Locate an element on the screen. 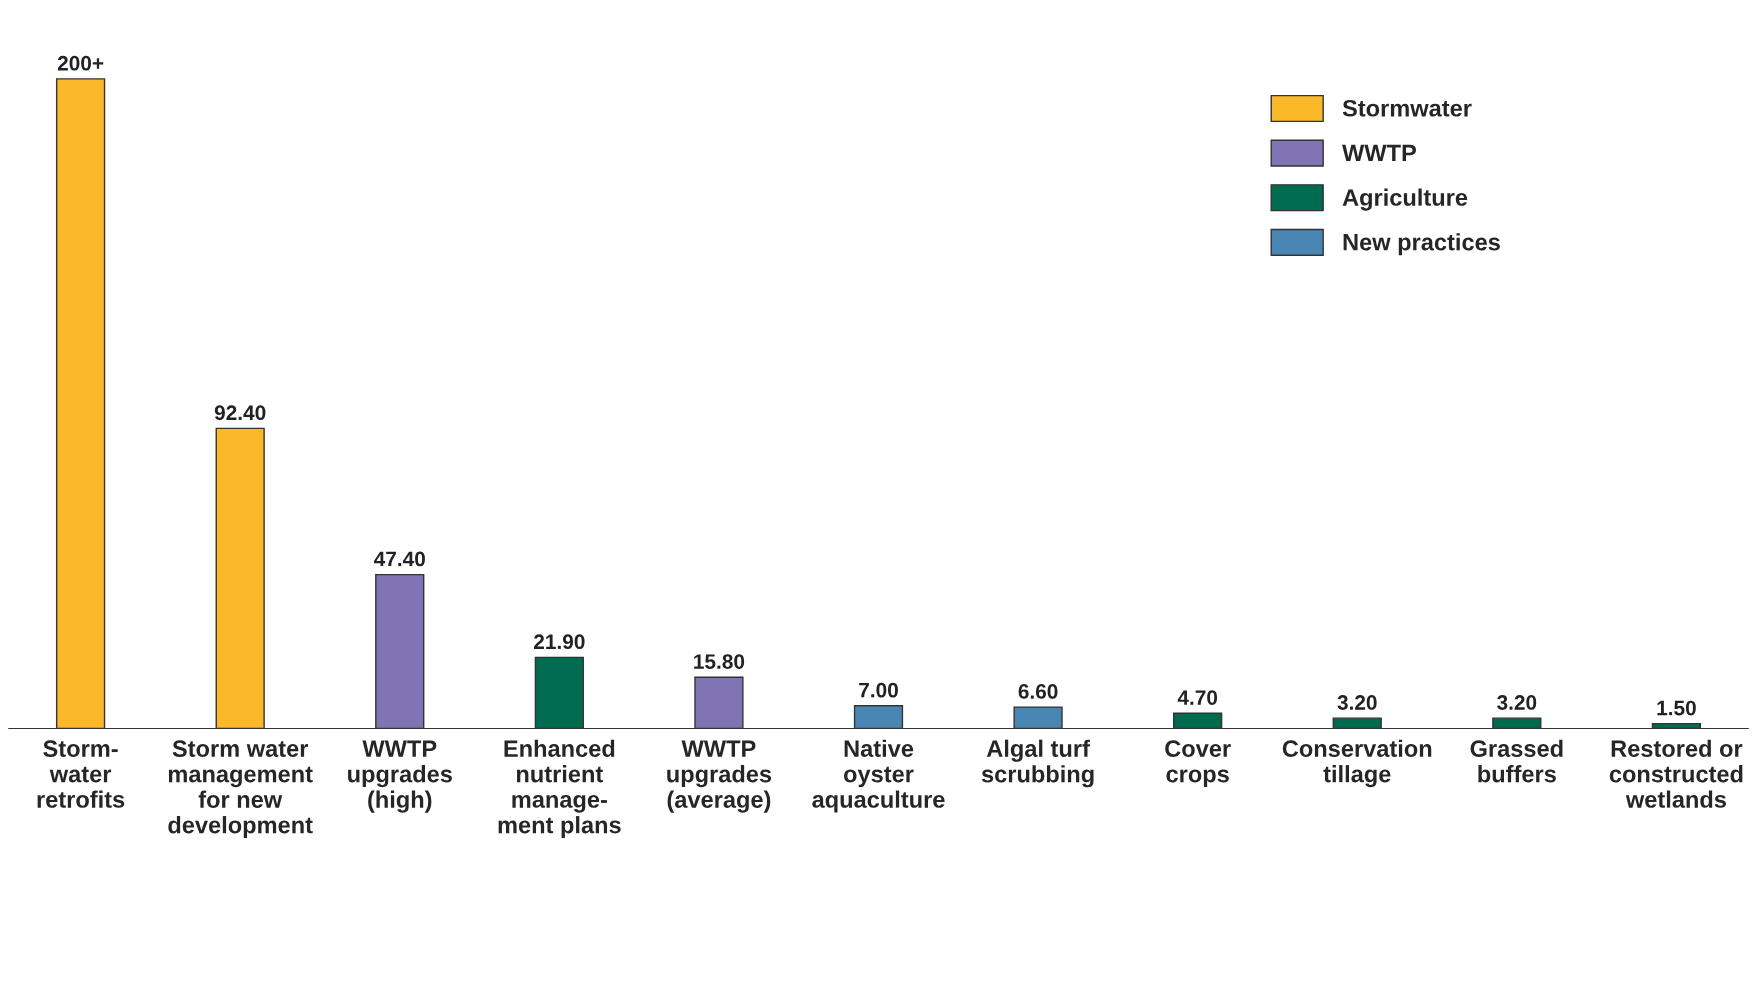  legend-label: New practices is located at coordinates (1421, 244).